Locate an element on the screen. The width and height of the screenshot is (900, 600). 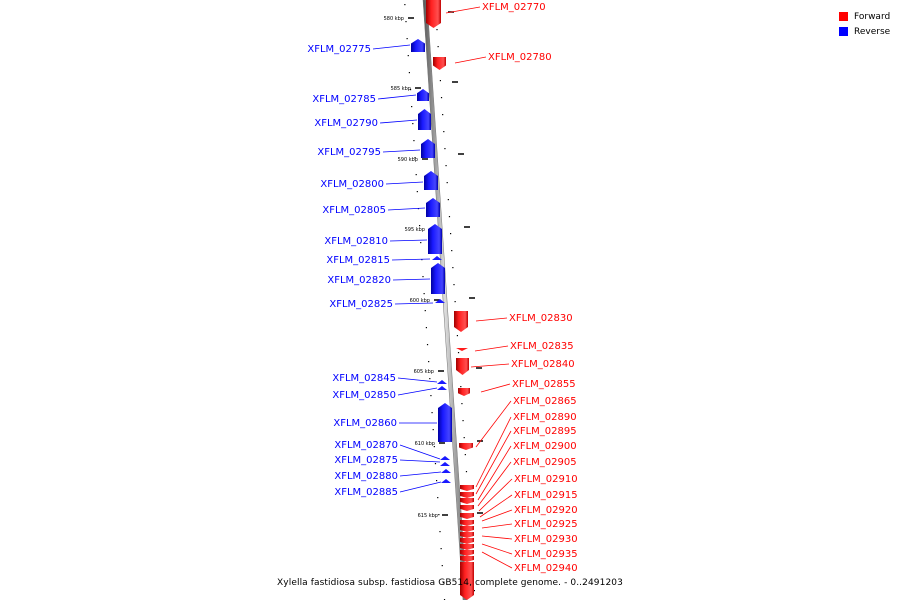
gene-label: XFLM_02825 is located at coordinates (361, 304).